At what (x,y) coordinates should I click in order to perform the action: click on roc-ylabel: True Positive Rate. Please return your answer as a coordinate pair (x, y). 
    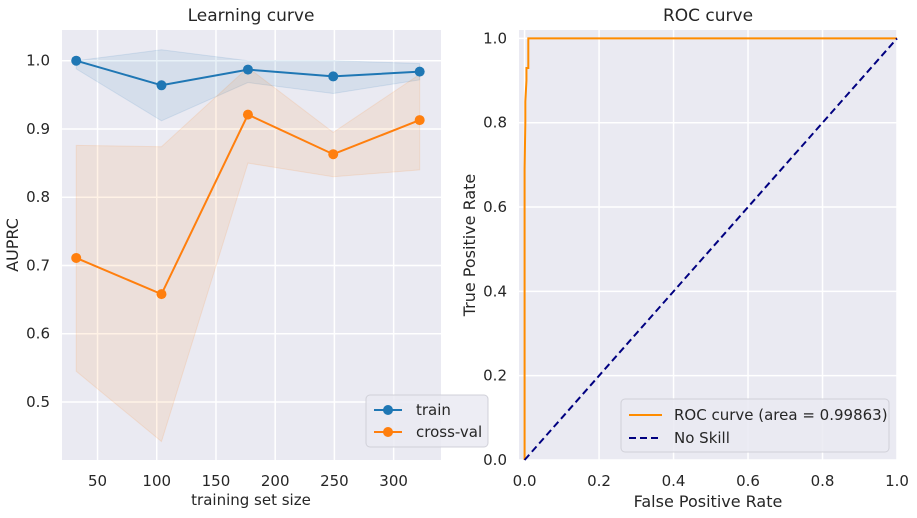
    Looking at the image, I should click on (469, 246).